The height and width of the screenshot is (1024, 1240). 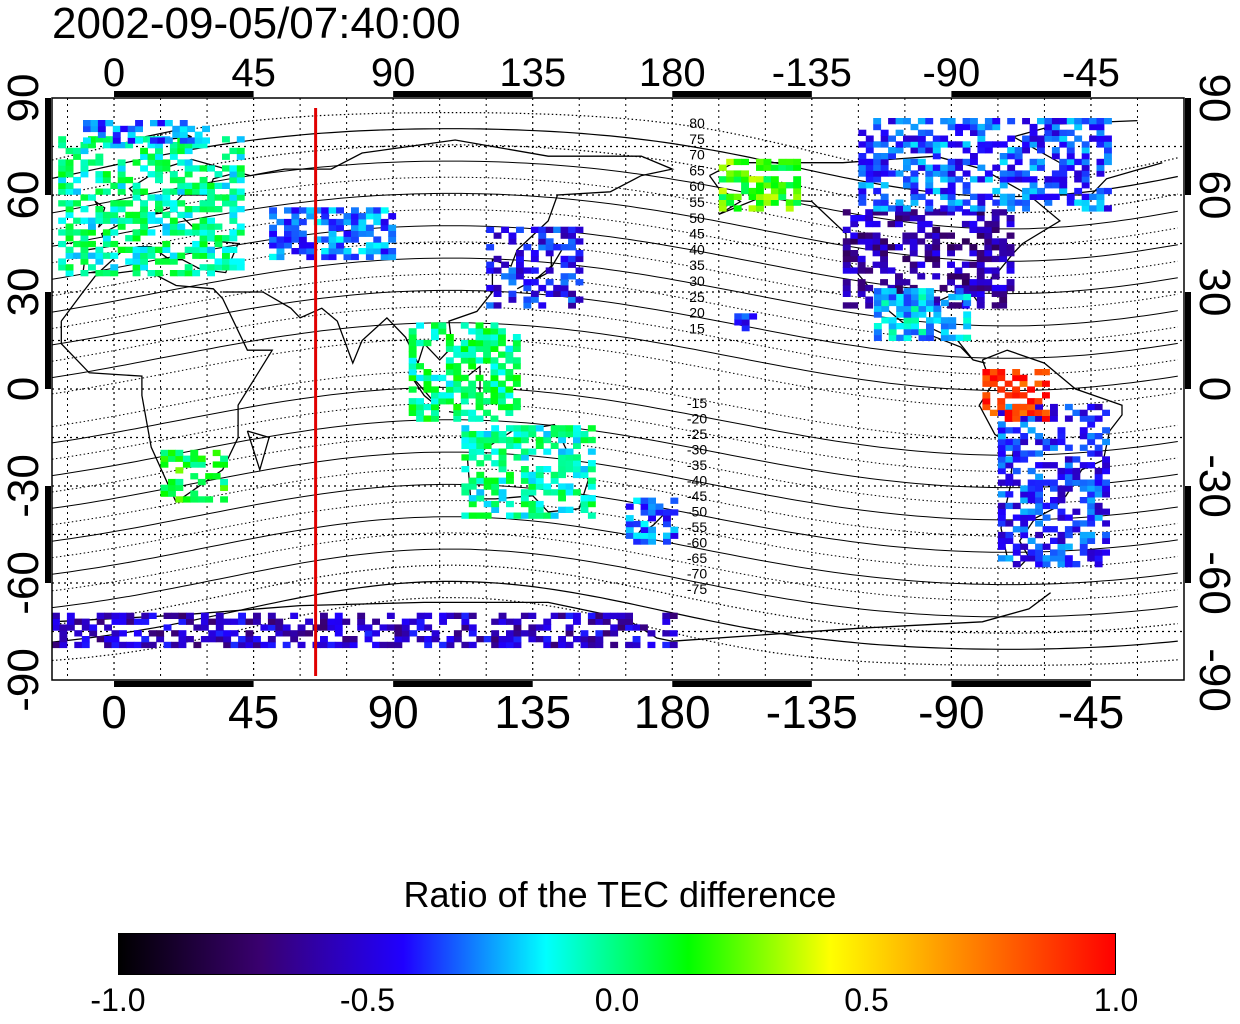 What do you see at coordinates (767, 196) in the screenshot?
I see `tec-cell-alaska` at bounding box center [767, 196].